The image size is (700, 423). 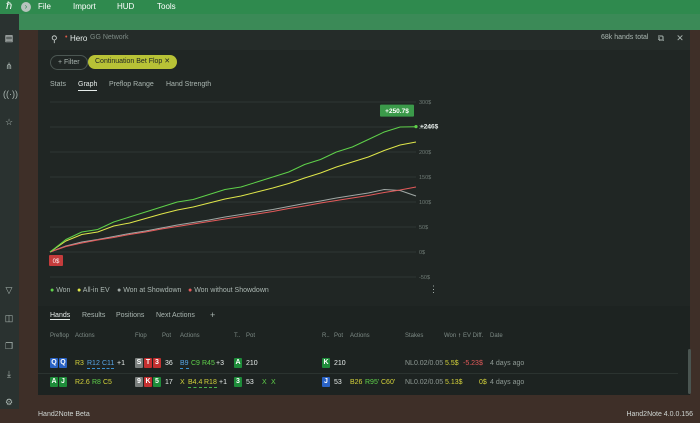 I want to click on menu-hud: HUD, so click(x=126, y=6).